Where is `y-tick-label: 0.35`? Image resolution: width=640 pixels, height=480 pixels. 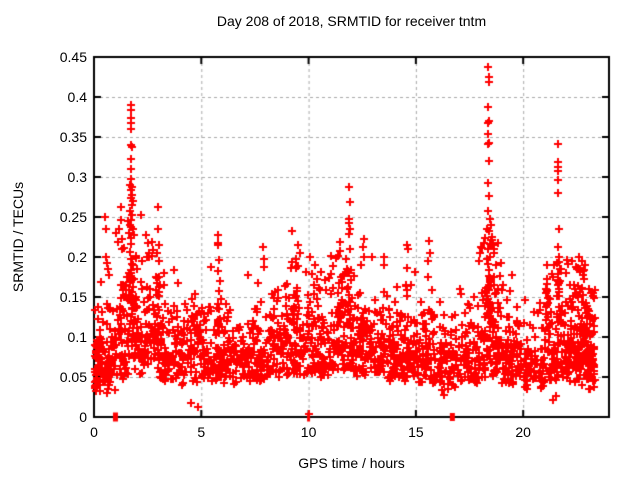
y-tick-label: 0.35 is located at coordinates (73, 137).